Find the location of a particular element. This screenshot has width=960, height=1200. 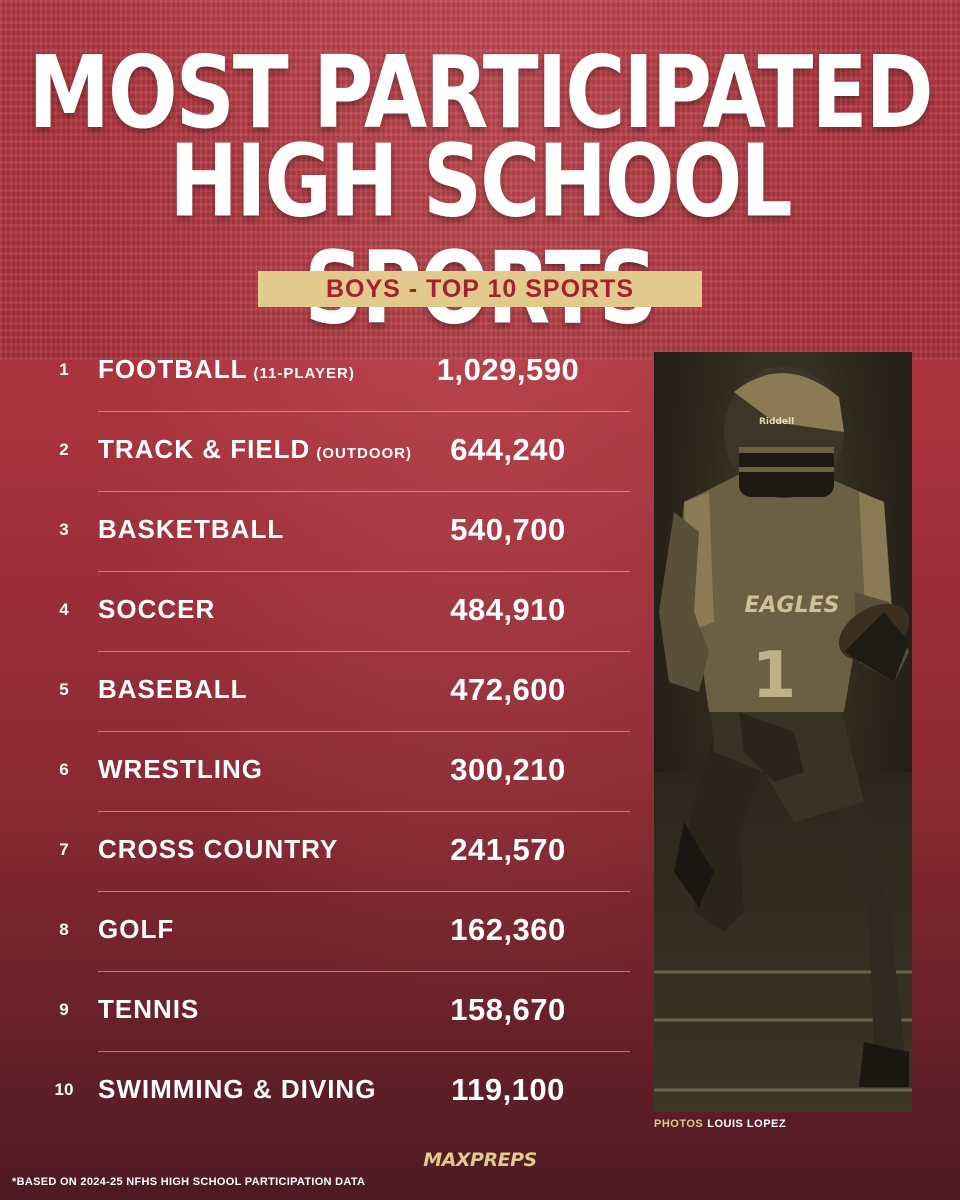

sport-name: BASEBALL is located at coordinates (173, 689).